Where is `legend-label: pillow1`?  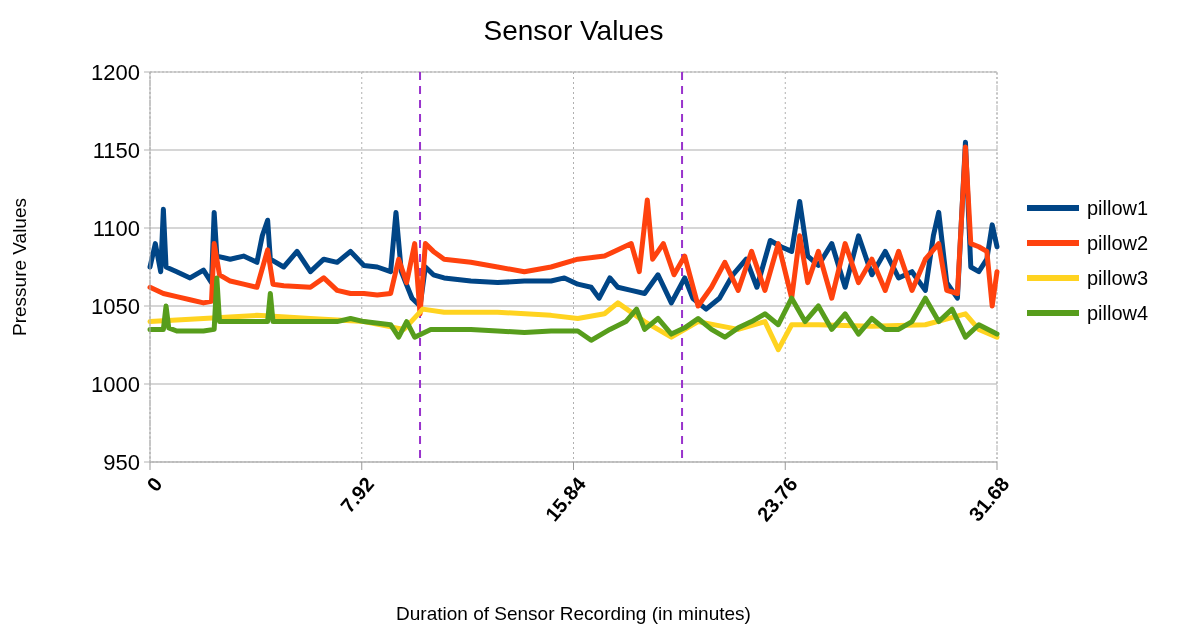 legend-label: pillow1 is located at coordinates (1118, 208).